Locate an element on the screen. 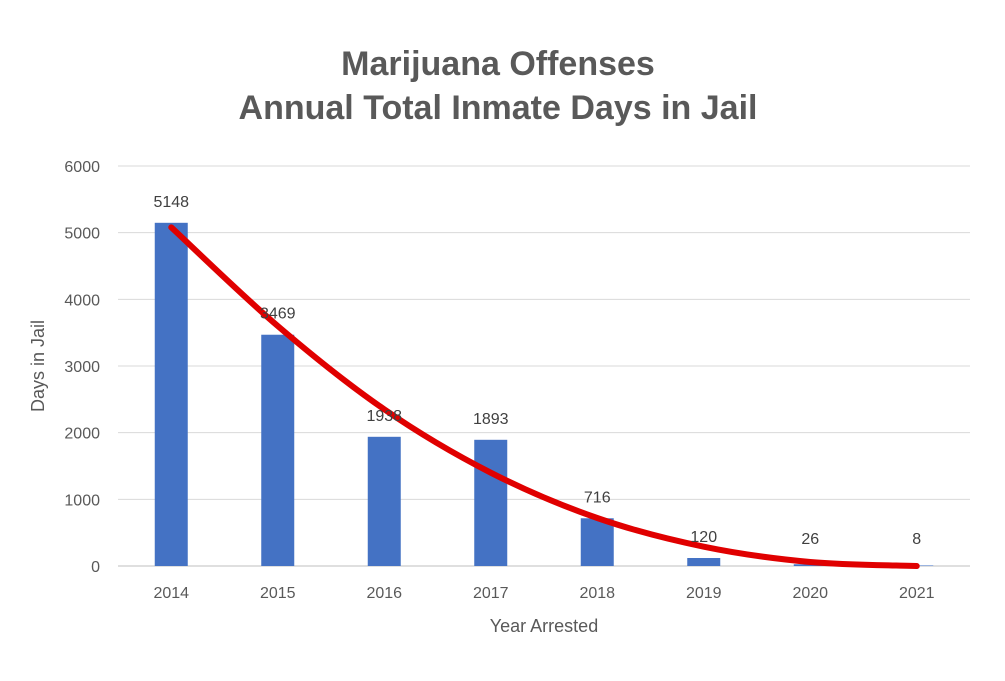 The width and height of the screenshot is (1005, 681). x-axis-title: Year Arrested is located at coordinates (544, 626).